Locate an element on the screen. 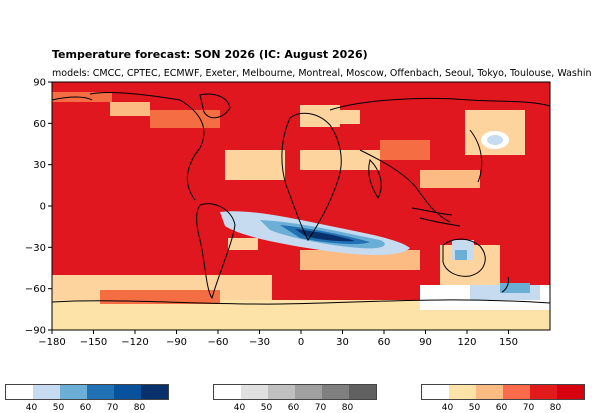 This screenshot has height=413, width=606. x-tick-label: 60 is located at coordinates (384, 342).